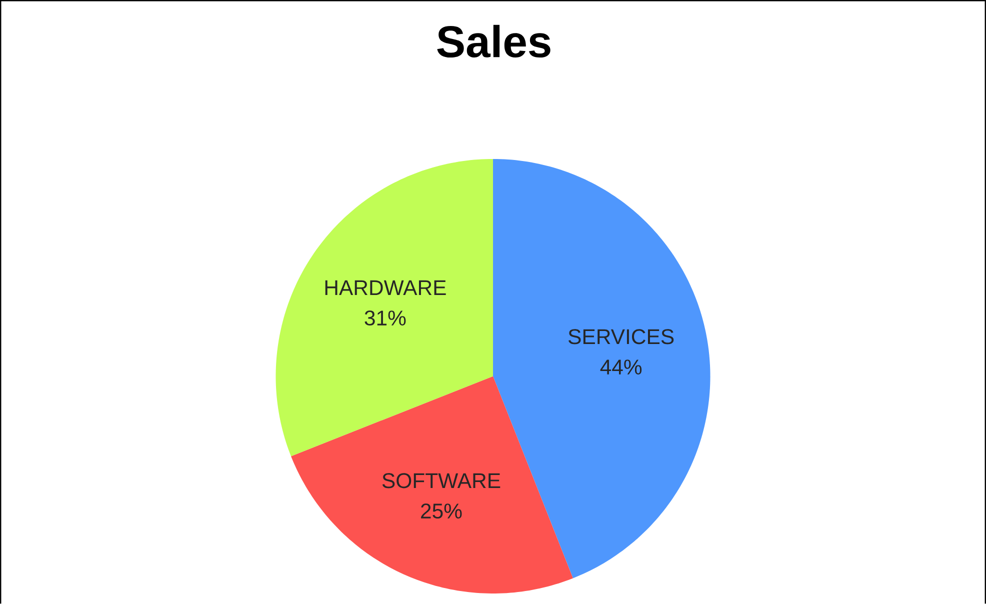  Describe the element at coordinates (385, 318) in the screenshot. I see `data-label: 31%` at that location.